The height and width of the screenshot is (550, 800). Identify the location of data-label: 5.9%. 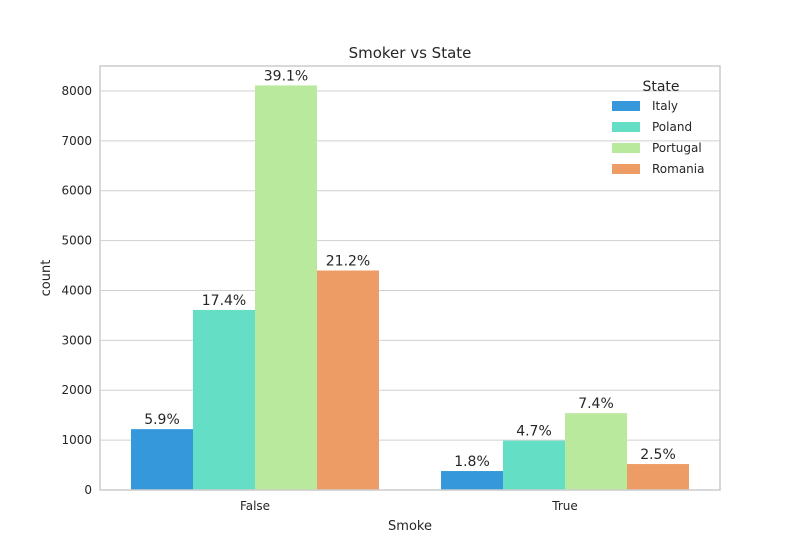
(162, 420).